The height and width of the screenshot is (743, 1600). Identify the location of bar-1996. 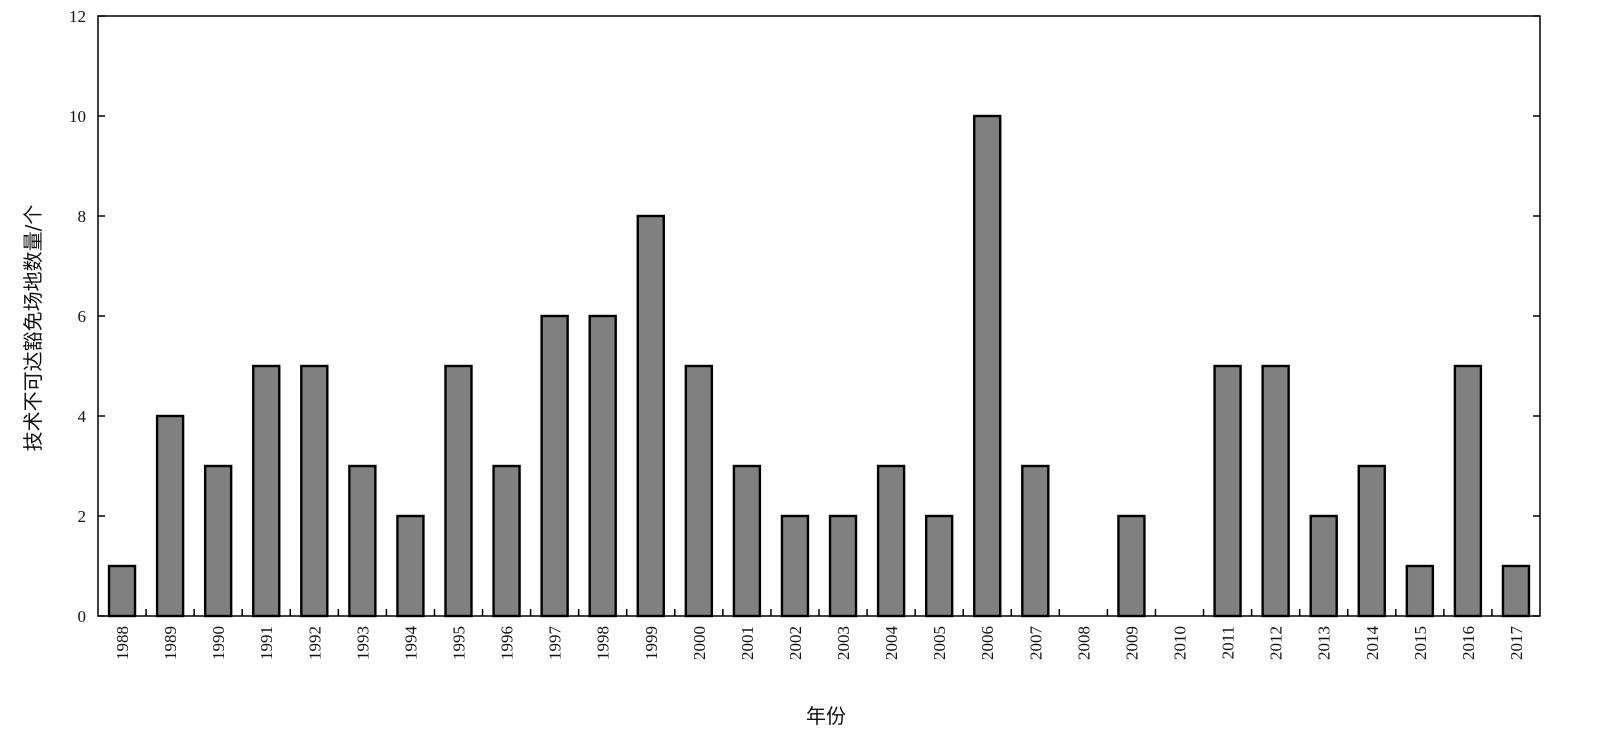
(506, 541).